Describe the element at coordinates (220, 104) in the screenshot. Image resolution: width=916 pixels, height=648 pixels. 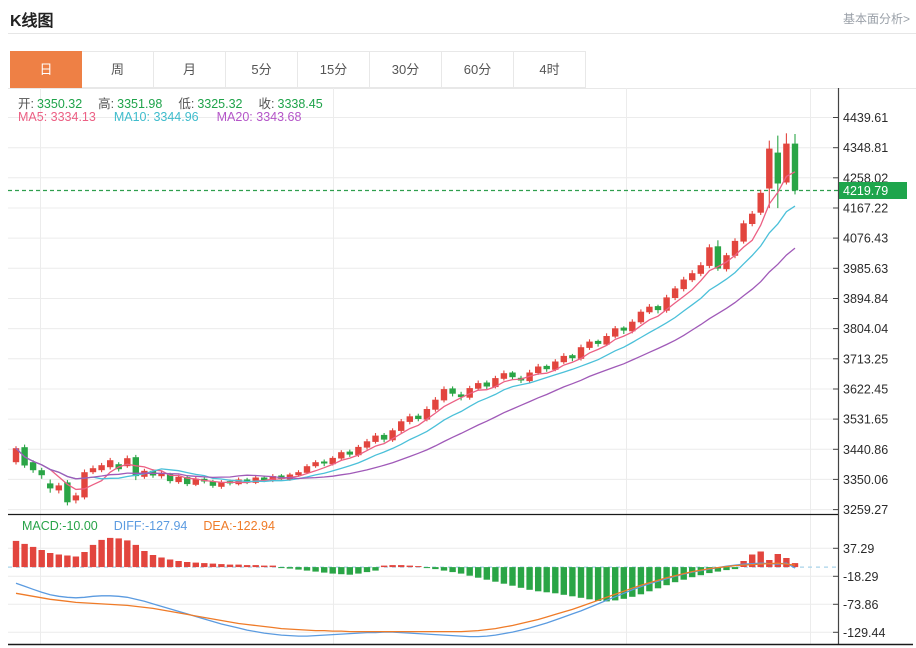
I see `low-value: 3325.32` at that location.